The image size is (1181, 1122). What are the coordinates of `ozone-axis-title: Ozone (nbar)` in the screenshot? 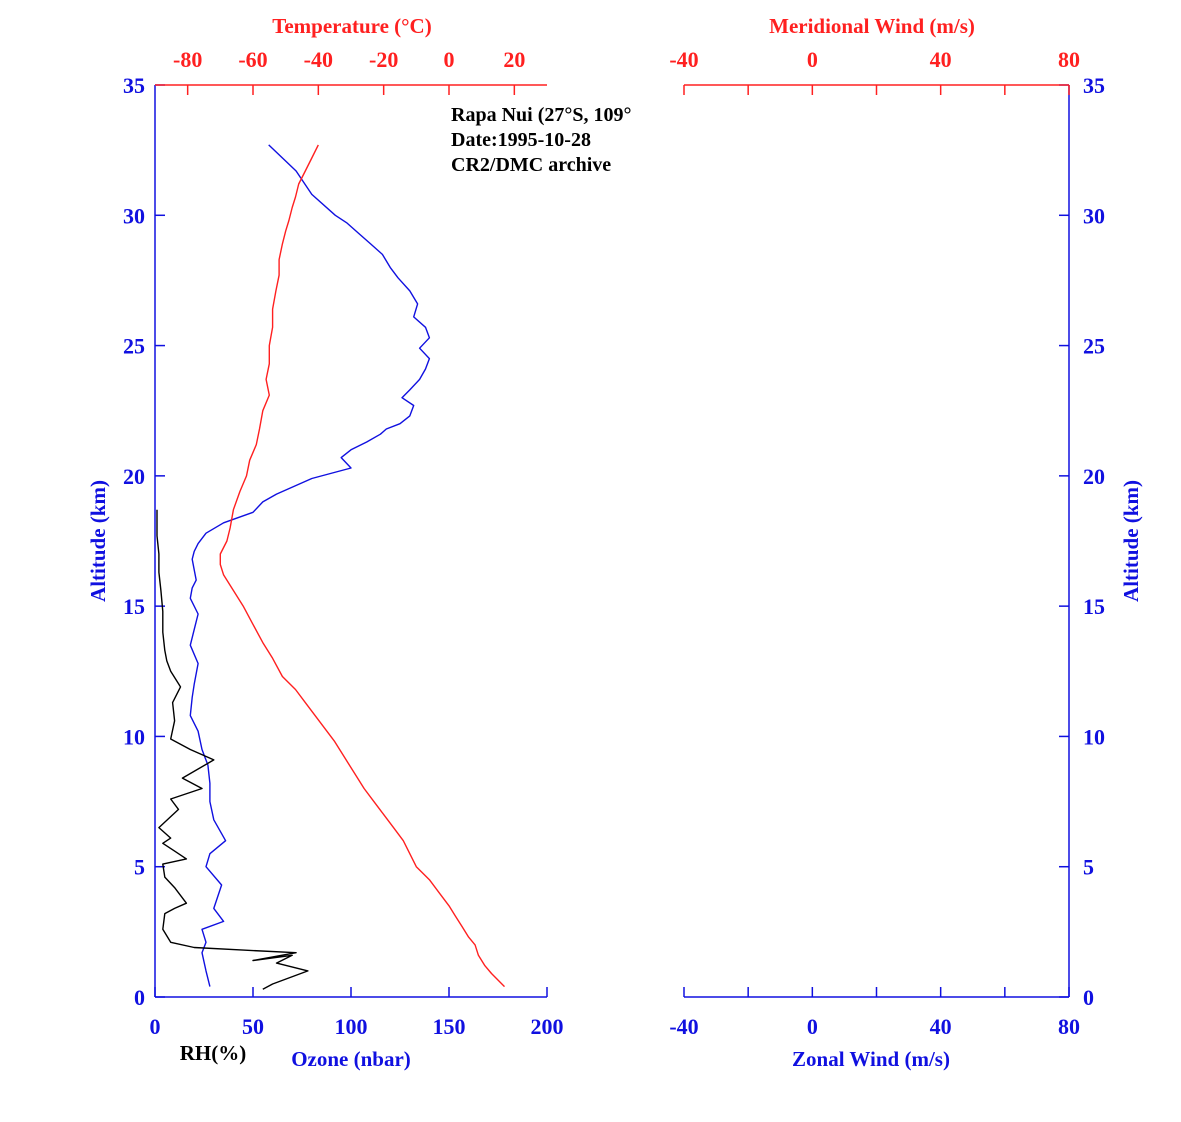 It's located at (351, 1059).